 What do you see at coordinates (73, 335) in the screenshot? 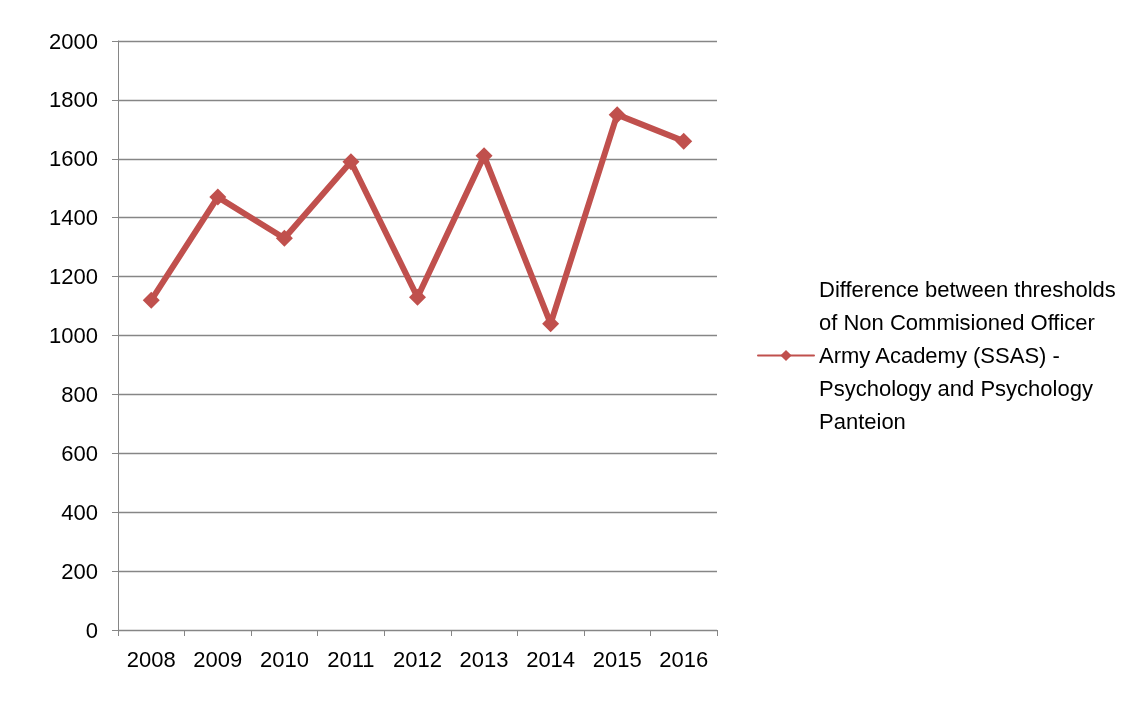
I see `y-tick-label: 1000` at bounding box center [73, 335].